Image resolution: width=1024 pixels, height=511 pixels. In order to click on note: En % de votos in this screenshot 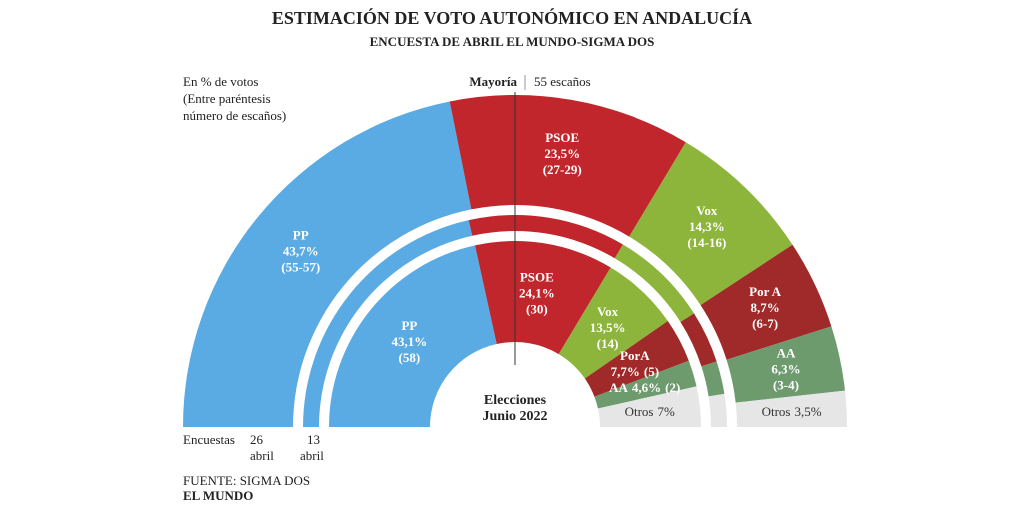, I will do `click(220, 81)`.